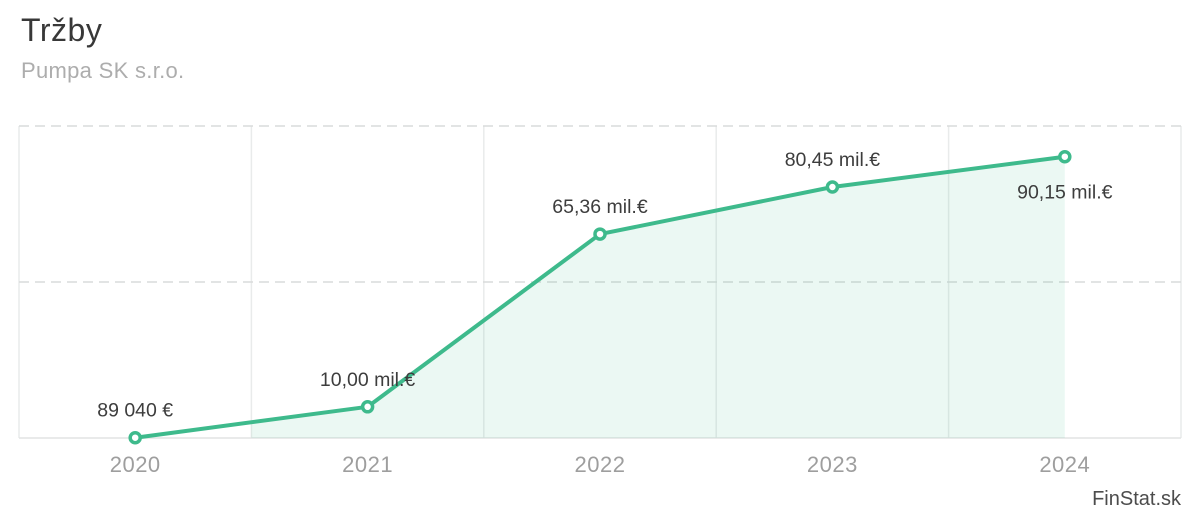 The height and width of the screenshot is (520, 1200). I want to click on chart-header: Tržby Pumpa SK s.r.o., so click(102, 48).